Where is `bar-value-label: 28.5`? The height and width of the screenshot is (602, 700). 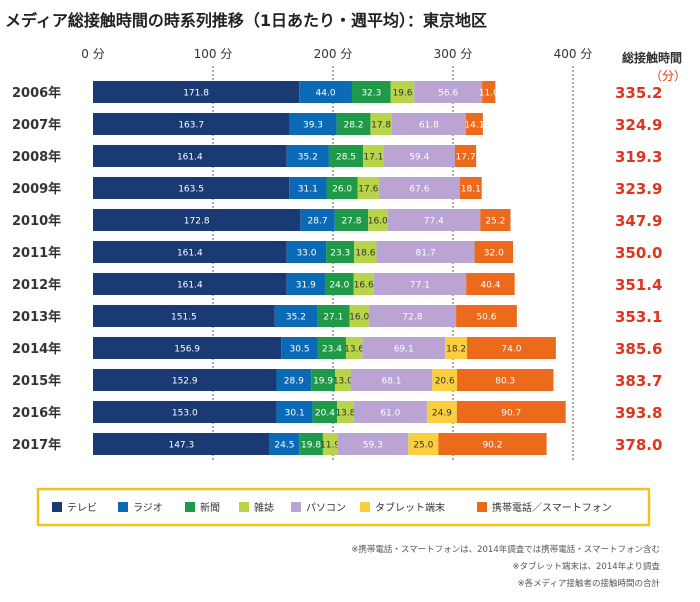 bar-value-label: 28.5 is located at coordinates (346, 158).